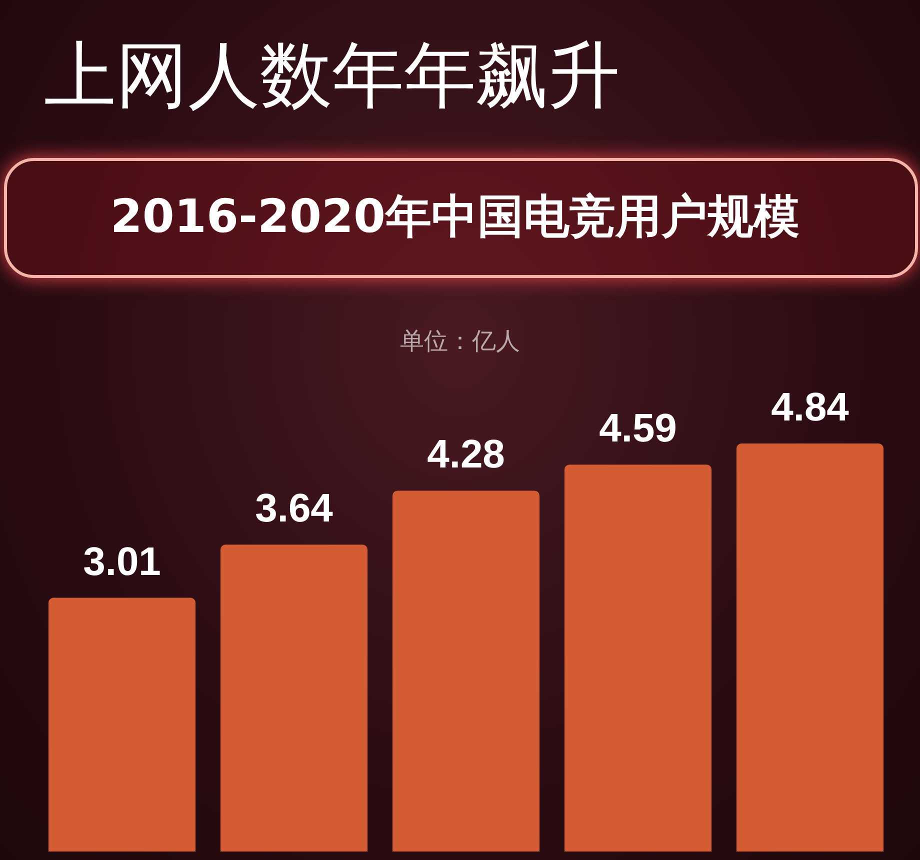  What do you see at coordinates (122, 562) in the screenshot?
I see `data-label: 3.01` at bounding box center [122, 562].